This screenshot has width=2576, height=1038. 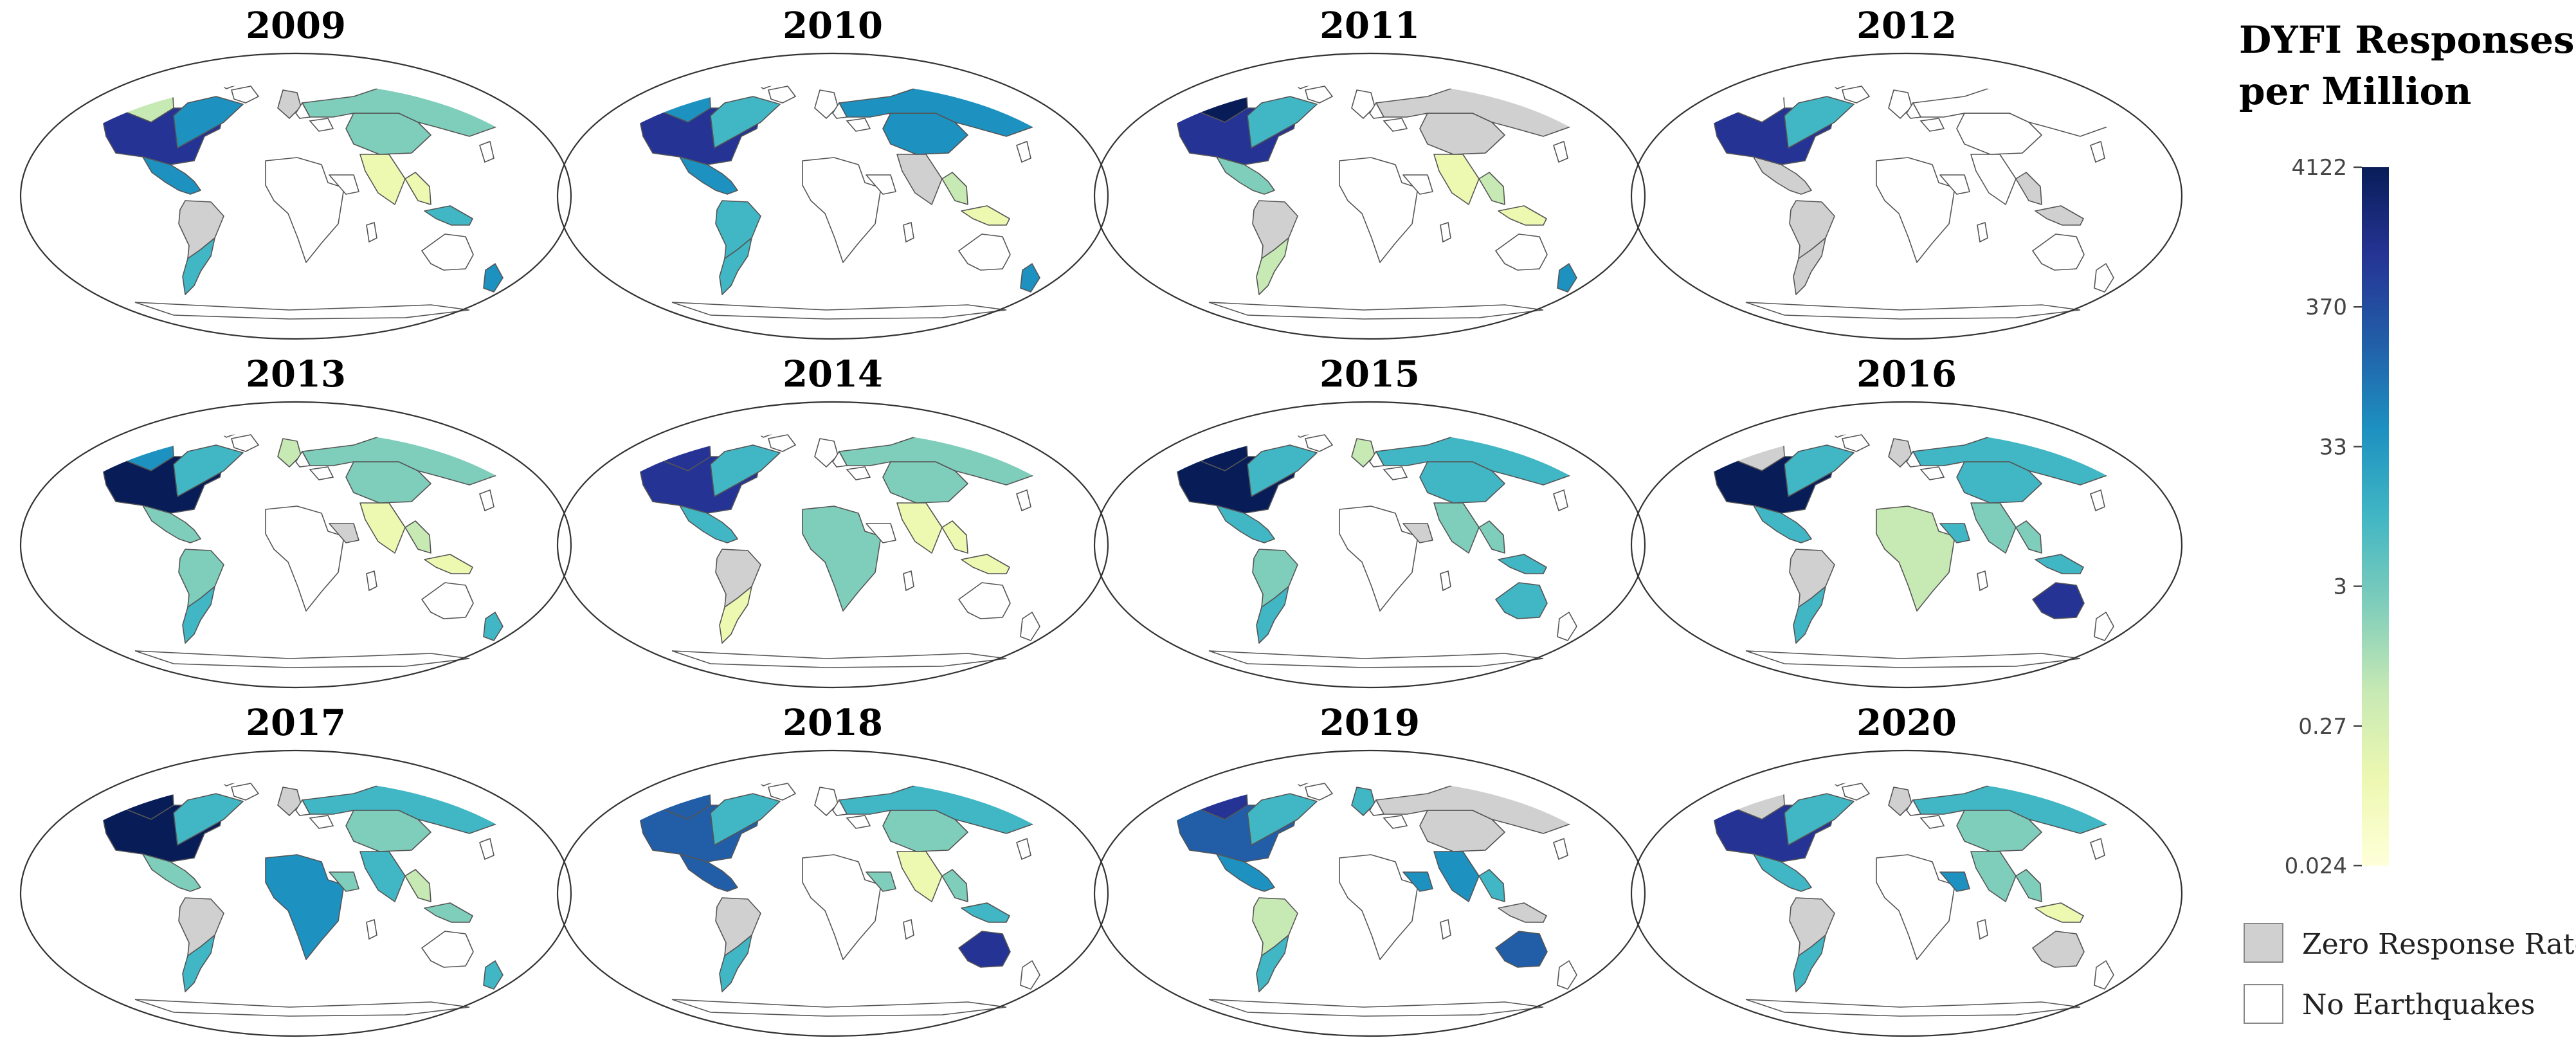 I want to click on panel-title: 2018, so click(x=833, y=723).